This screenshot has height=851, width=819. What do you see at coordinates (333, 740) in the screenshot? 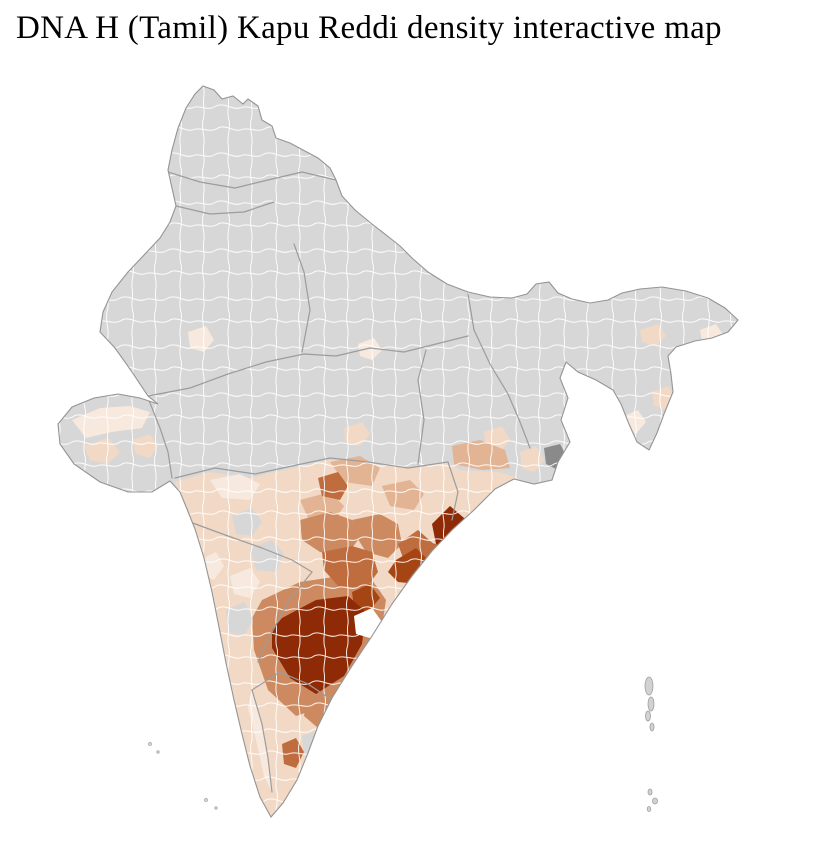
I see `district-region` at bounding box center [333, 740].